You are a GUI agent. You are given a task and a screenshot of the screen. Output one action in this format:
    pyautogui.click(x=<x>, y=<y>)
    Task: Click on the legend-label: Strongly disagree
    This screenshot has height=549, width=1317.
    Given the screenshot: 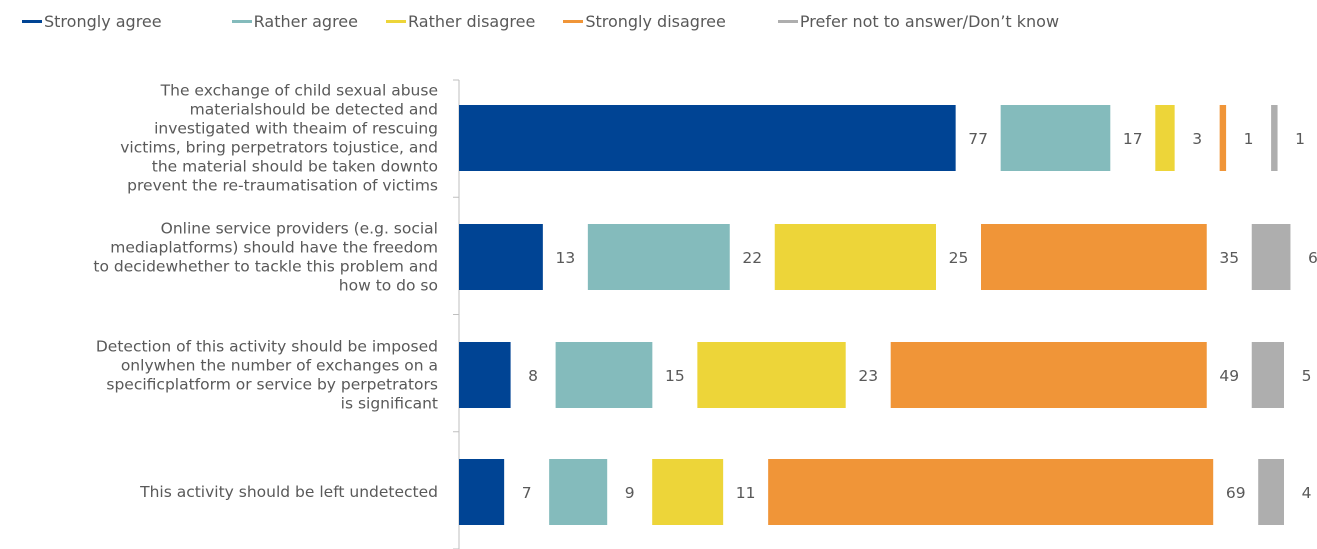 What is the action you would take?
    pyautogui.click(x=655, y=21)
    